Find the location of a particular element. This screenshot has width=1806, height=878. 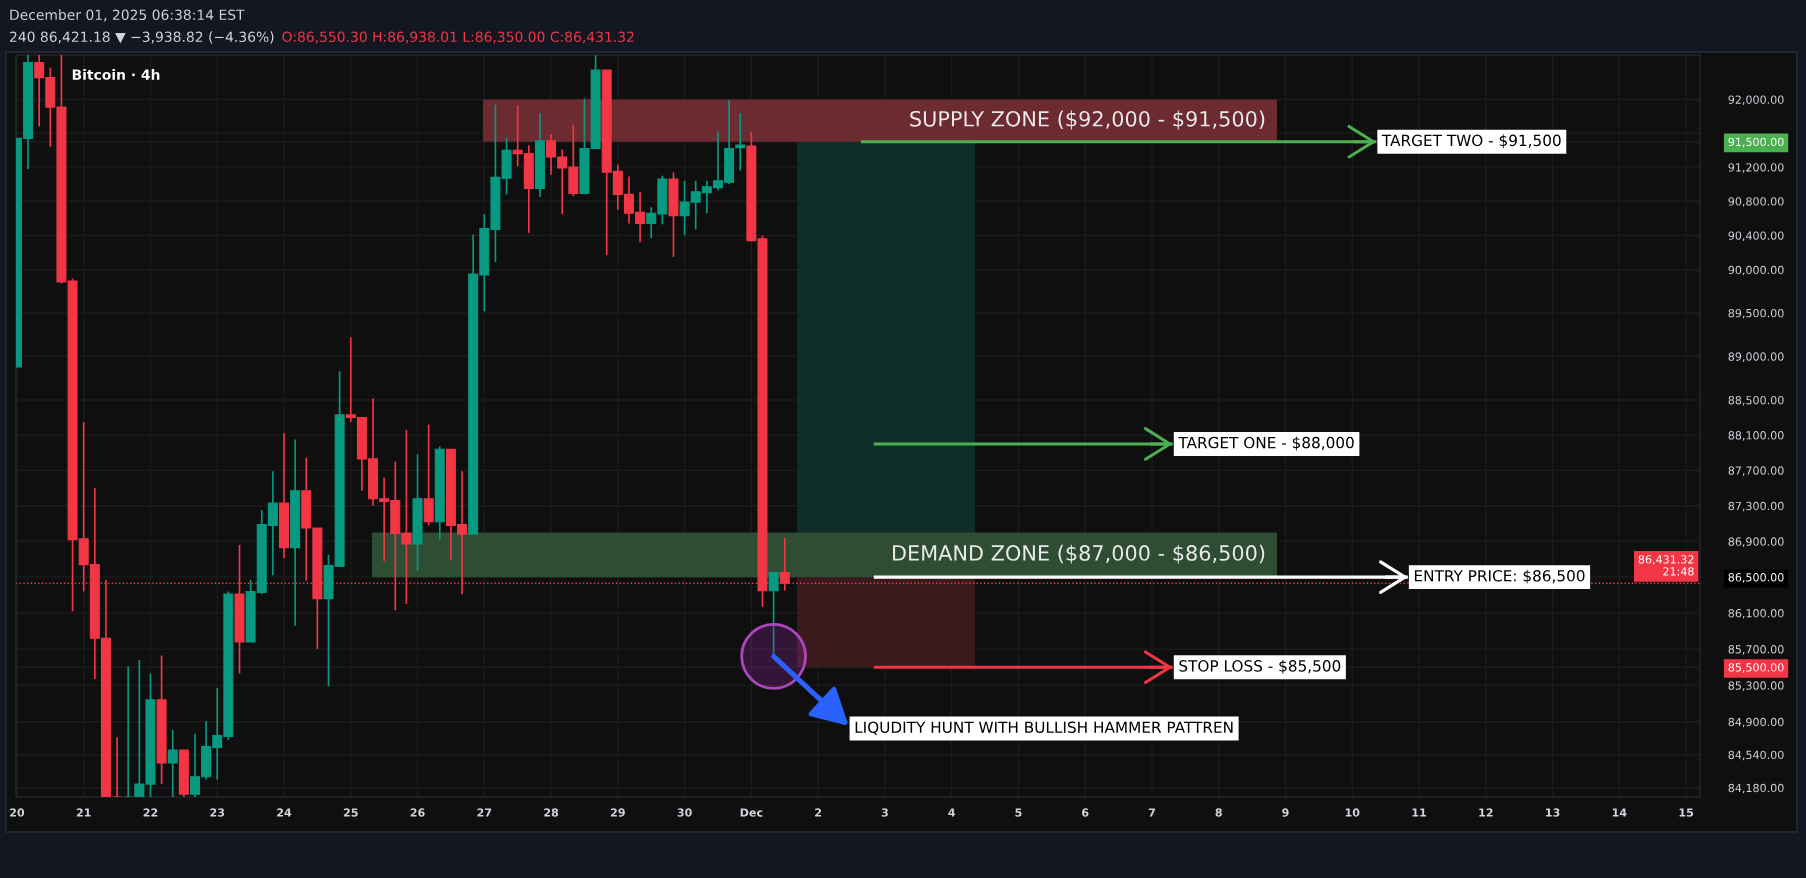

legend-label: STOP LOSS - $85,500 is located at coordinates (1260, 666).